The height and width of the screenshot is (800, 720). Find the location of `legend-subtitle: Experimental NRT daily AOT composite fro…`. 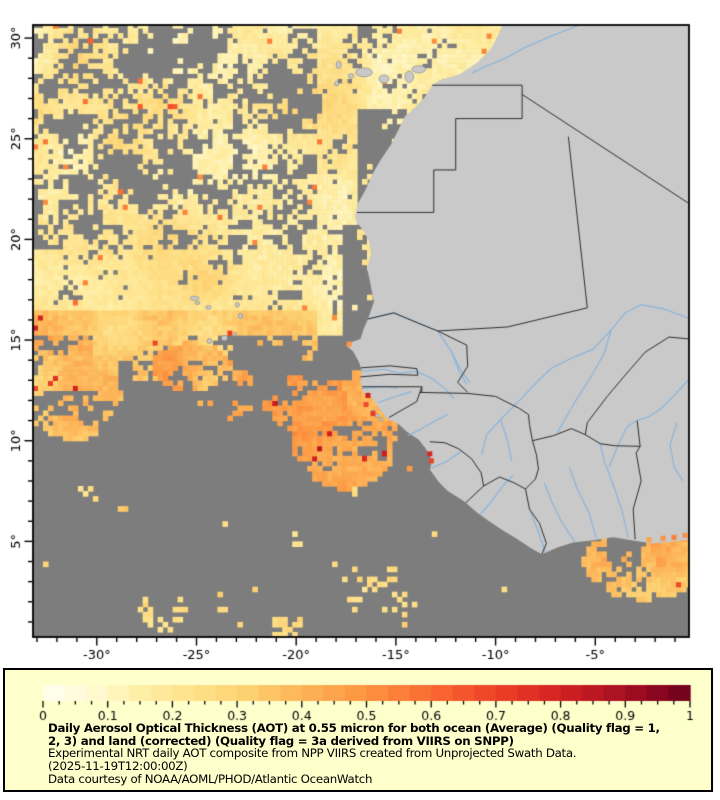

legend-subtitle: Experimental NRT daily AOT composite fro… is located at coordinates (312, 753).